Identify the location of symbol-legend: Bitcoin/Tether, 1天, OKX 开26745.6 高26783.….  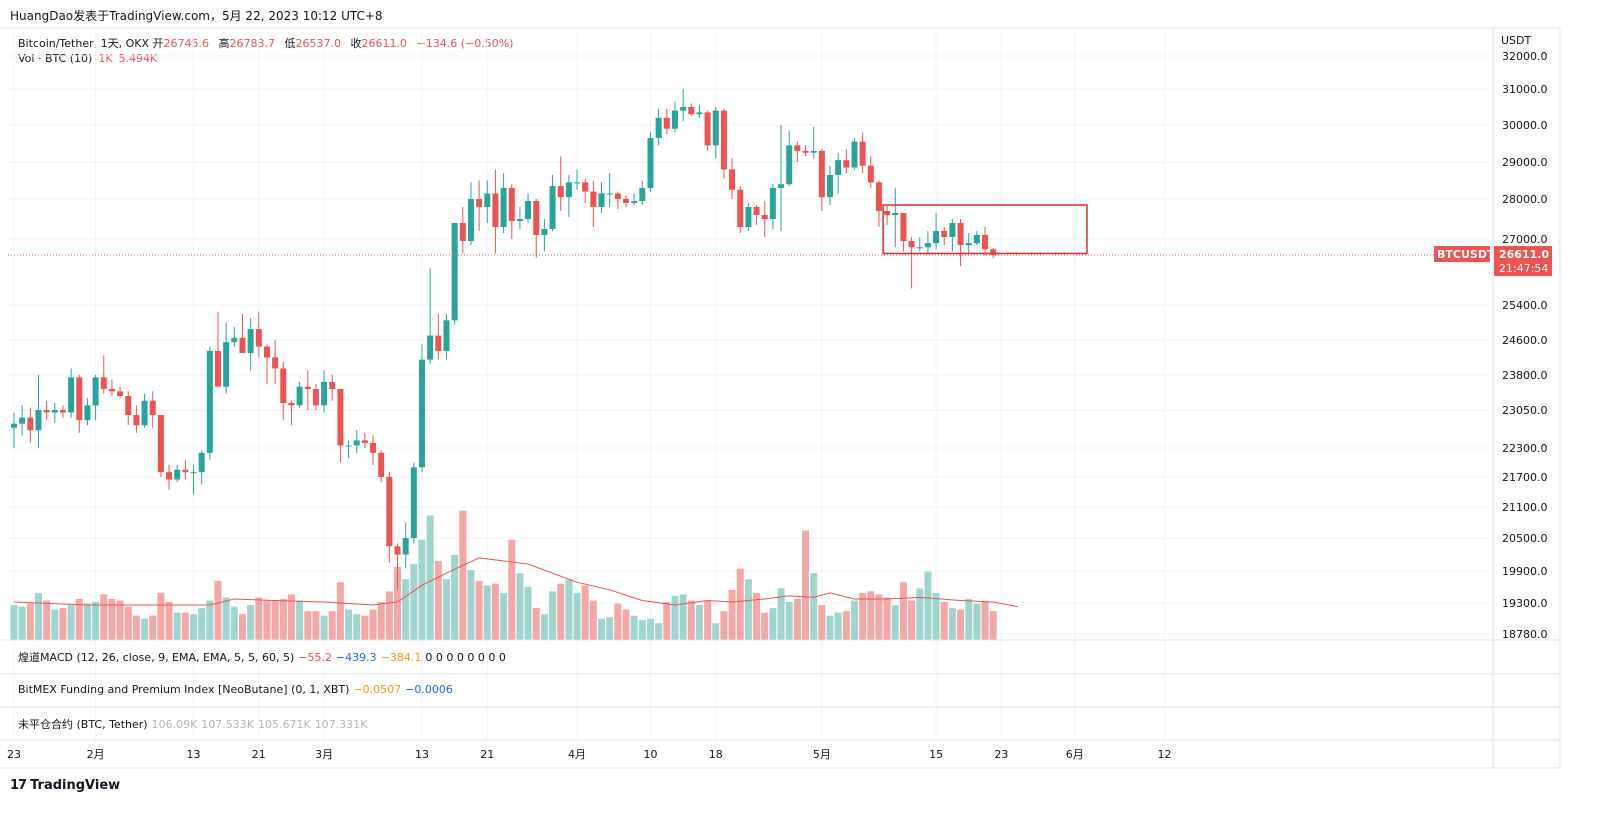
(268, 43).